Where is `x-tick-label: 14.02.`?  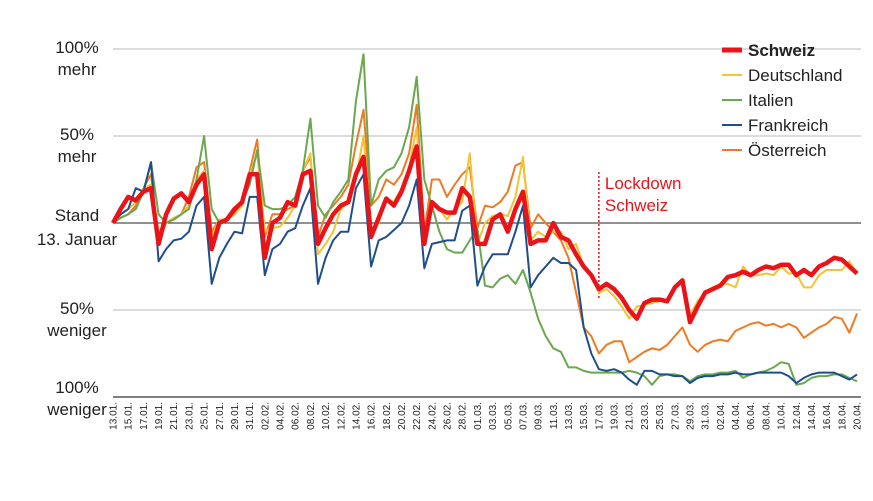 x-tick-label: 14.02. is located at coordinates (356, 416).